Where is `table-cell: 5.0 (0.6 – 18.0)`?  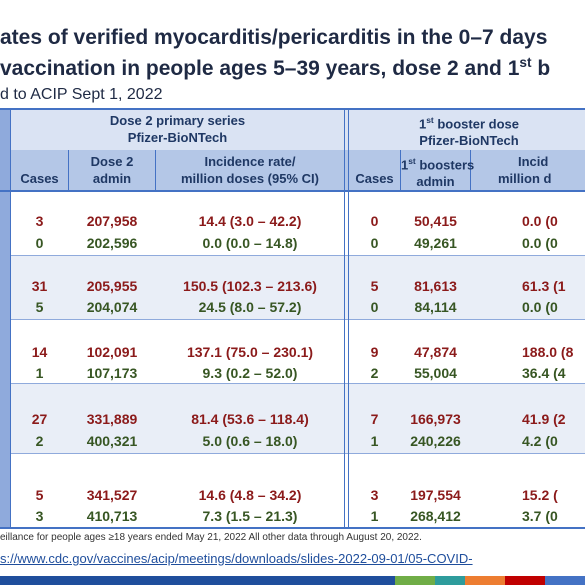 table-cell: 5.0 (0.6 – 18.0) is located at coordinates (250, 441).